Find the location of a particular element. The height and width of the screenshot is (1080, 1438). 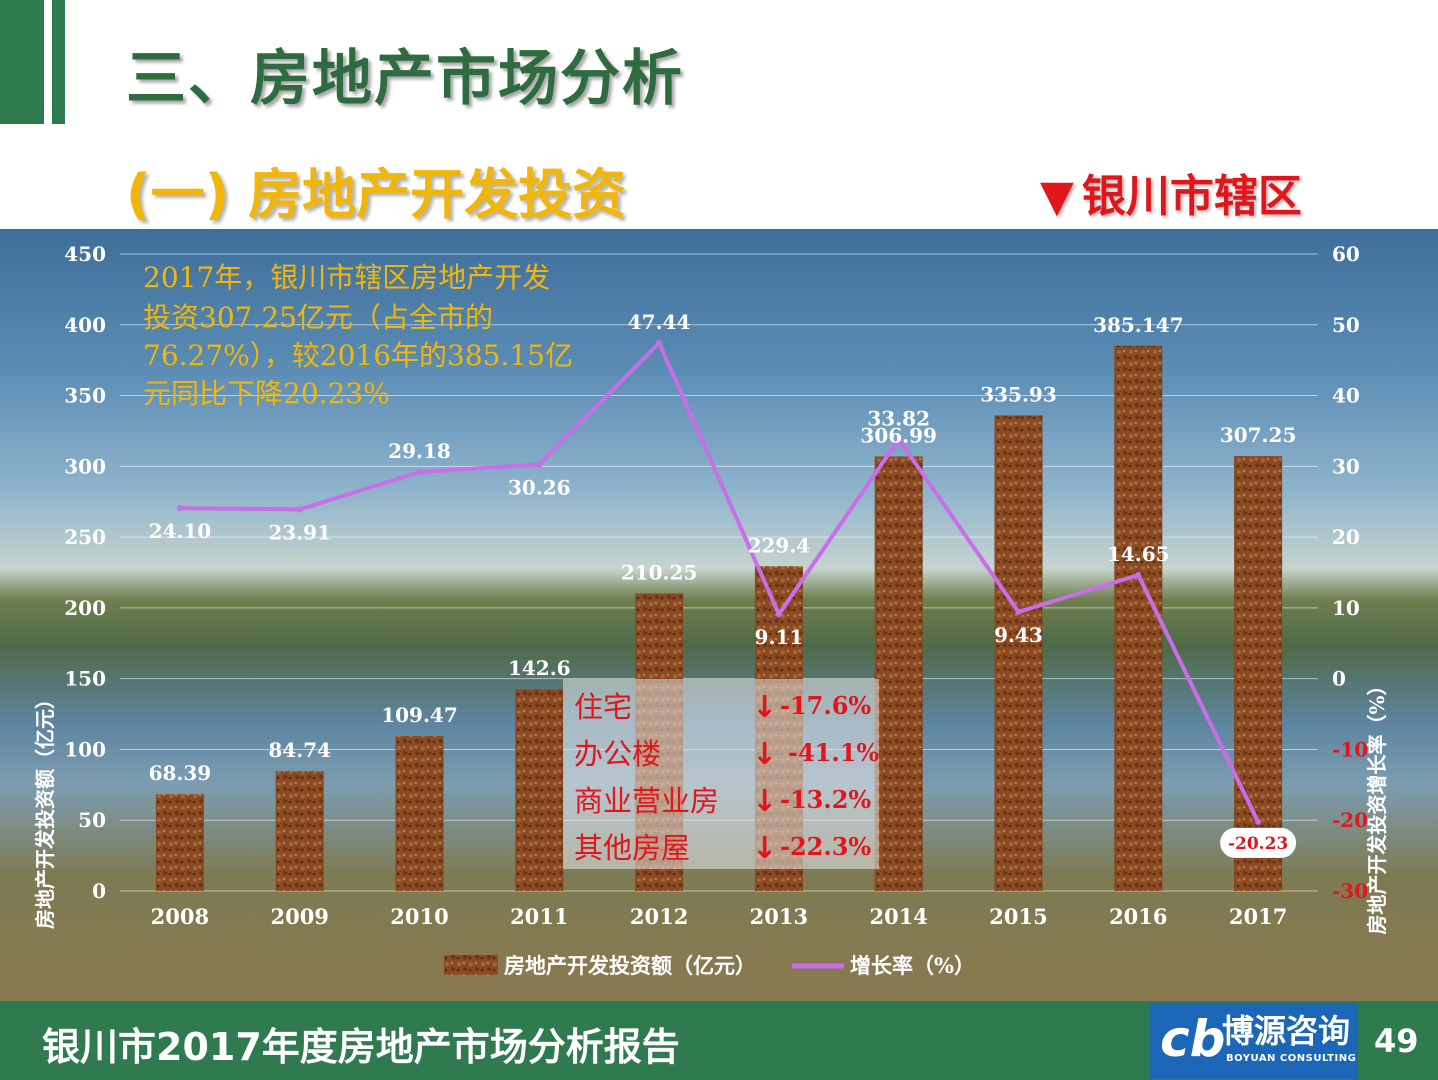

y-tick-label: 400 is located at coordinates (85, 325).